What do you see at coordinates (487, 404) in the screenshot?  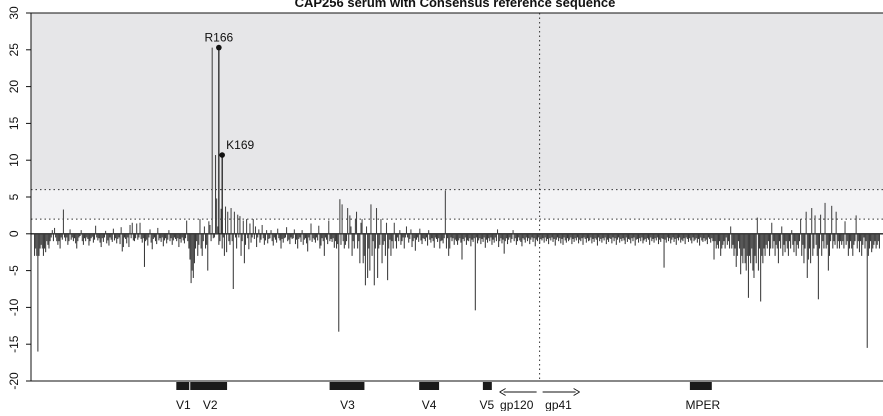 I see `region-label-v5: V5` at bounding box center [487, 404].